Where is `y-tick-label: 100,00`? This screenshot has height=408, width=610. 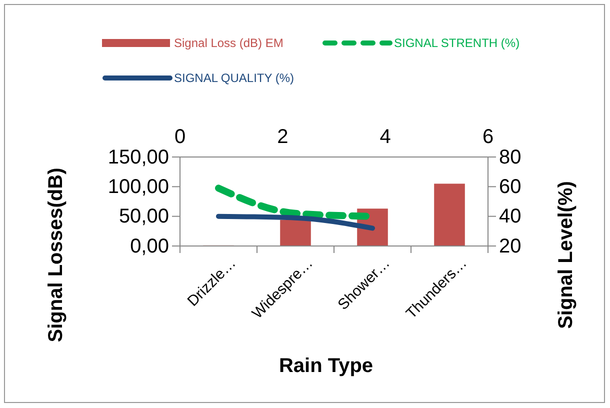
y-tick-label: 100,00 is located at coordinates (138, 187).